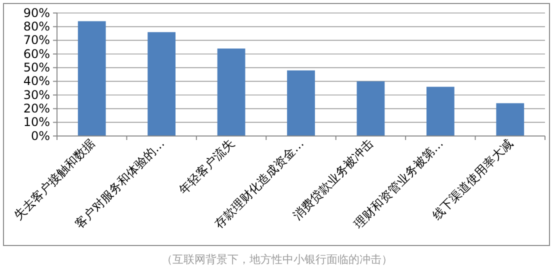 This screenshot has height=271, width=554. I want to click on y-tick-label: 90%, so click(36, 13).